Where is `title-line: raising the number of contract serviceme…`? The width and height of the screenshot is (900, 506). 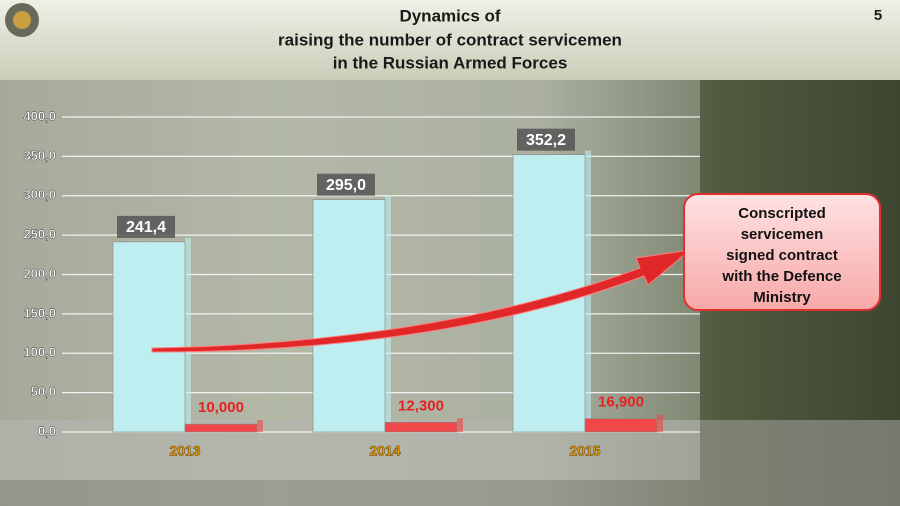
title-line: raising the number of contract serviceme… is located at coordinates (450, 39).